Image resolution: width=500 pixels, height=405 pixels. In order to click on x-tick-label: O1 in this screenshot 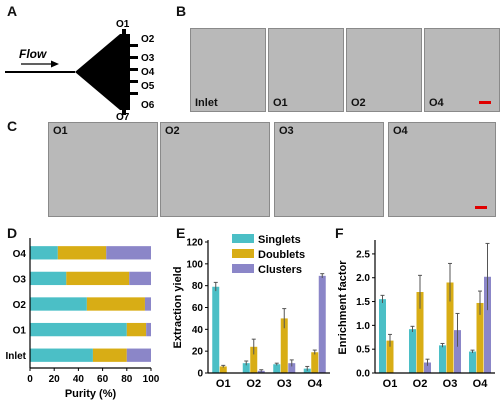, I will do `click(390, 384)`.